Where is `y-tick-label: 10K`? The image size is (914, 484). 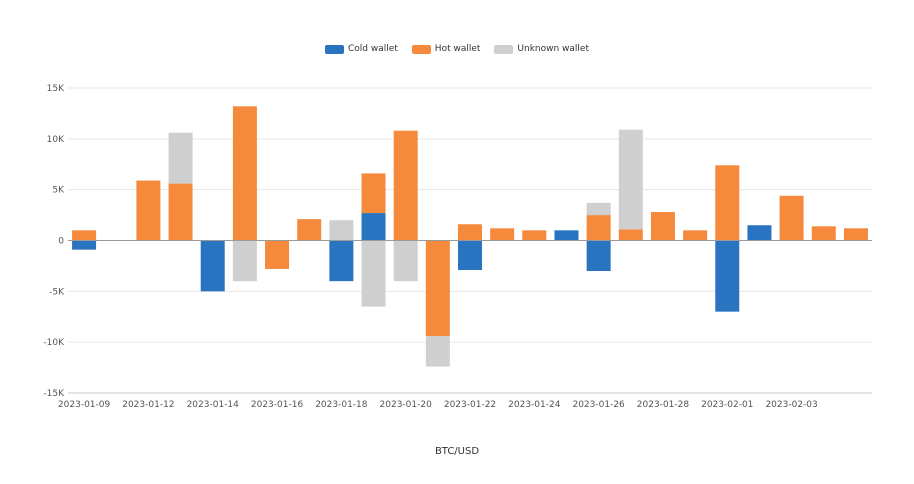 y-tick-label: 10K is located at coordinates (56, 140).